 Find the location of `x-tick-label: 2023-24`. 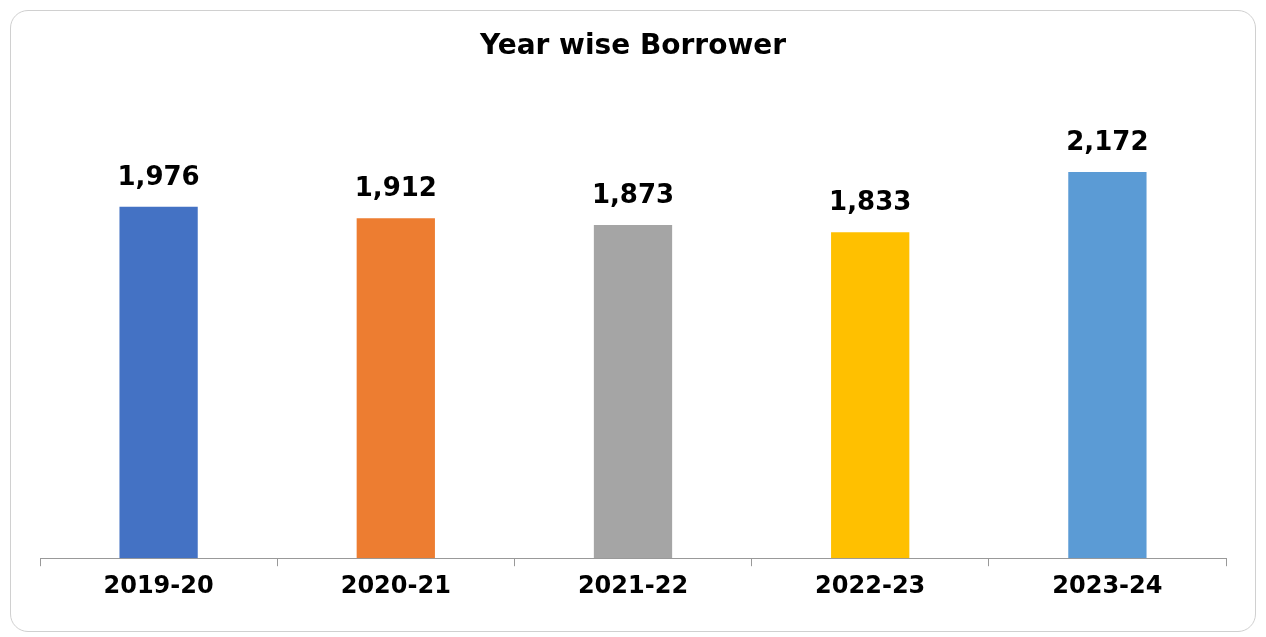

x-tick-label: 2023-24 is located at coordinates (1107, 584).